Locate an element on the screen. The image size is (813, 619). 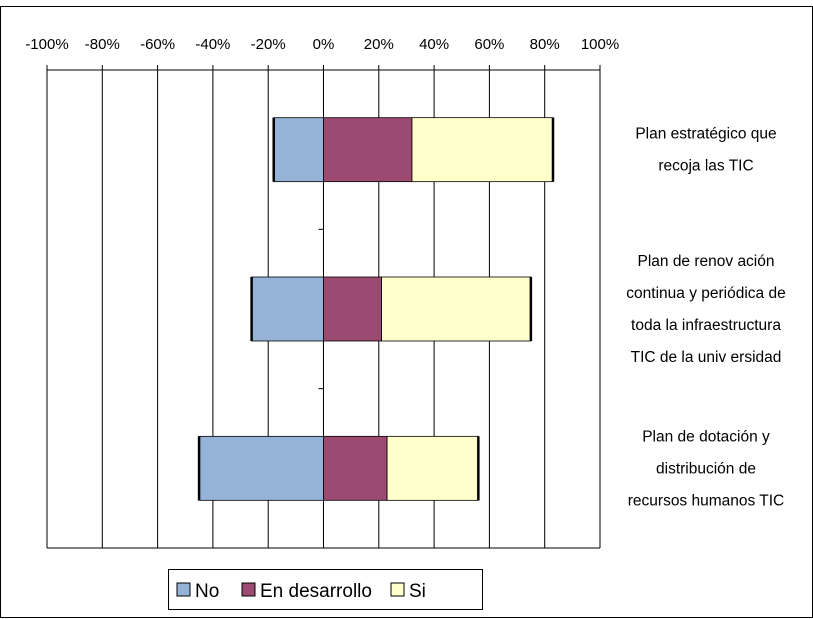
x-tick-label: 80% is located at coordinates (545, 44).